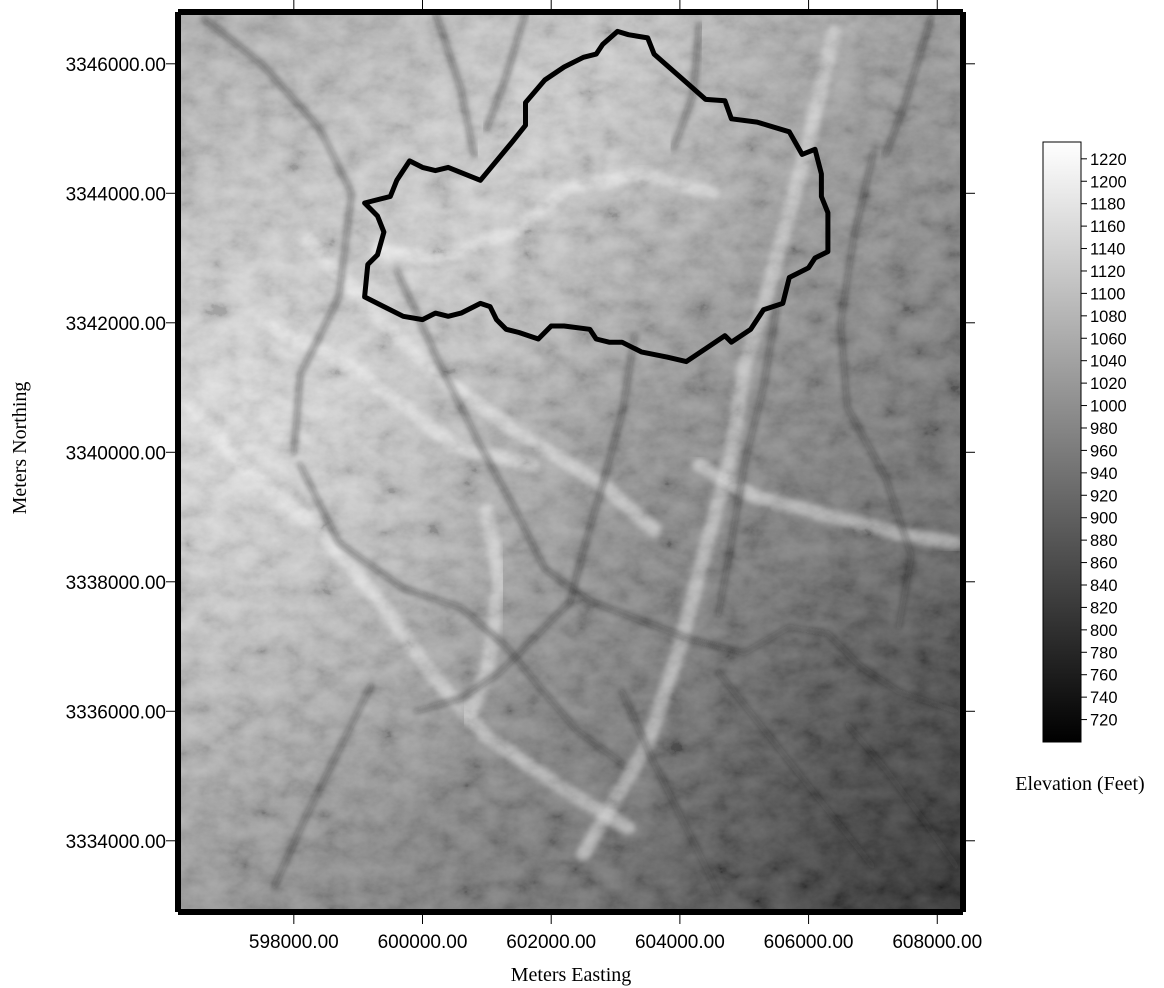 The image size is (1164, 988). Describe the element at coordinates (1104, 429) in the screenshot. I see `colorbar-tick-label: 980` at that location.